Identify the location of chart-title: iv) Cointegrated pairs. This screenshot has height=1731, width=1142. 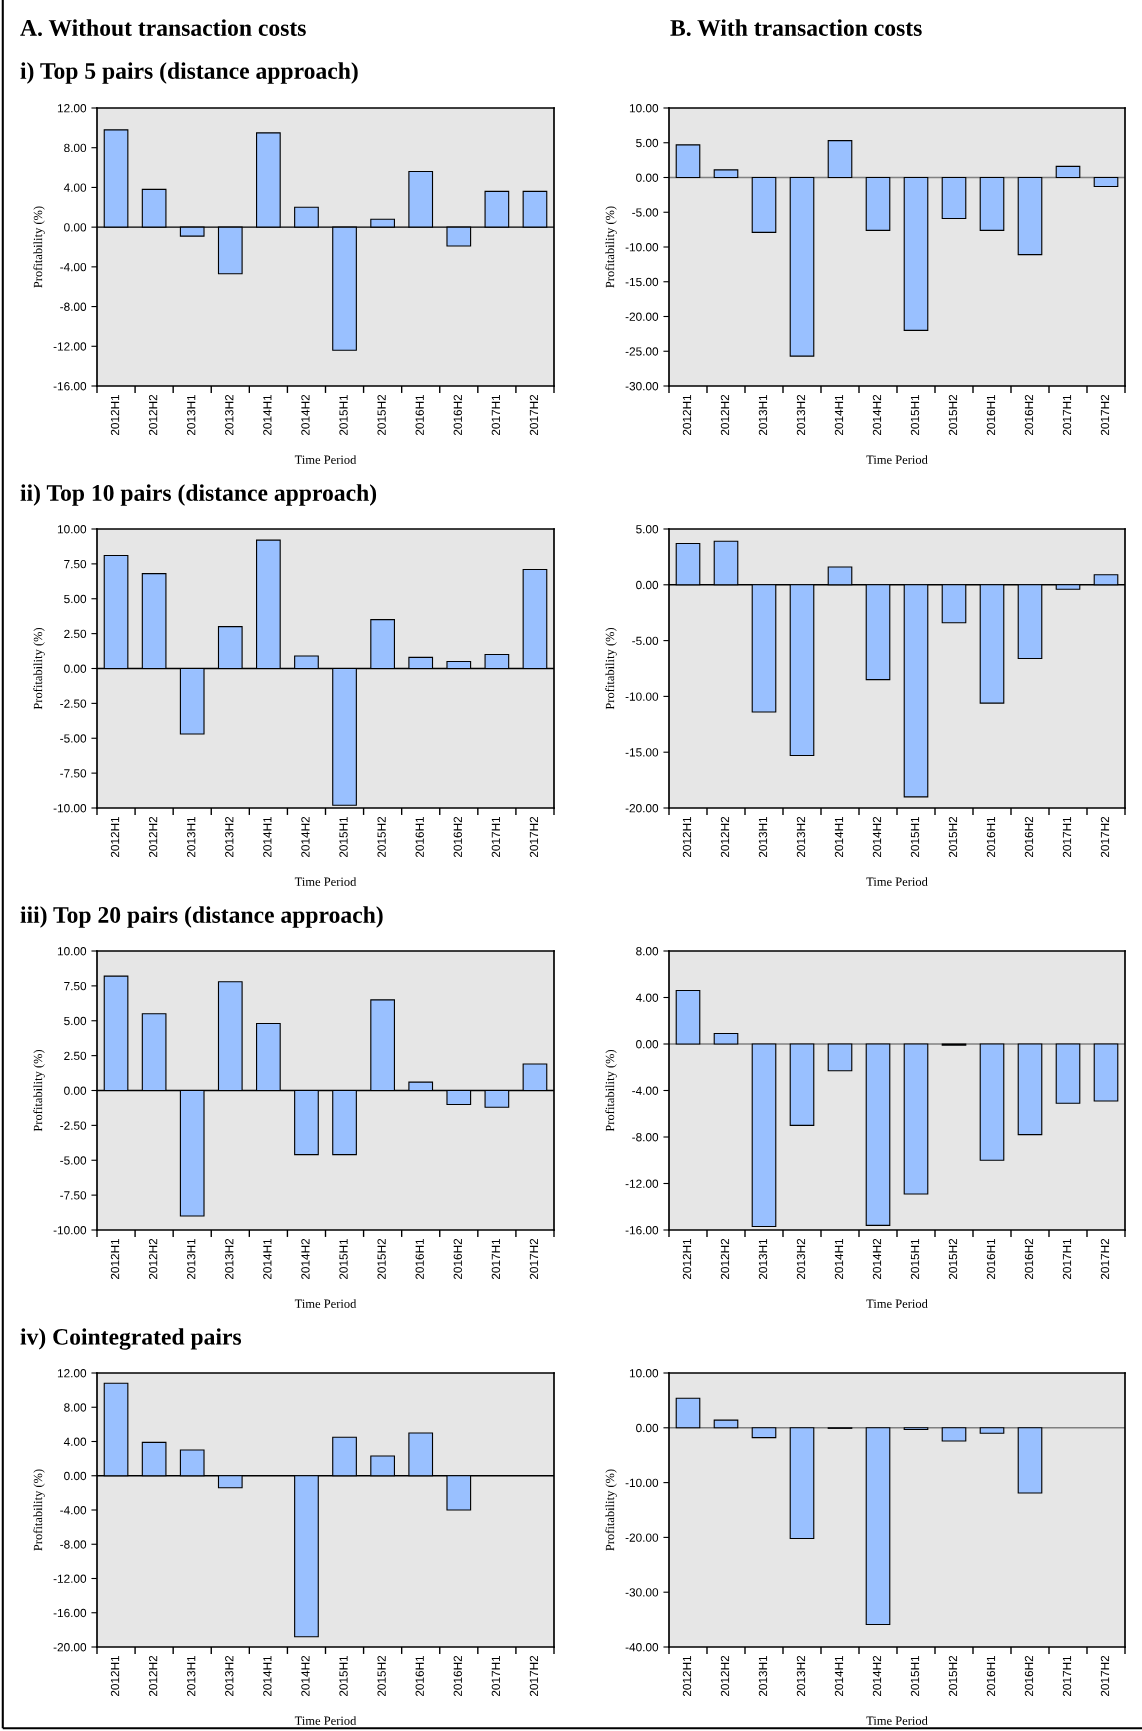
(131, 1339).